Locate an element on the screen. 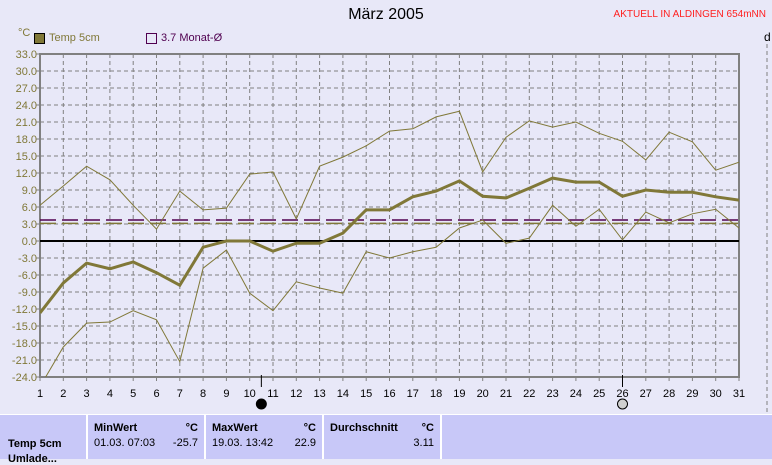 This screenshot has height=465, width=772. x-tick-label: 4 is located at coordinates (110, 394).